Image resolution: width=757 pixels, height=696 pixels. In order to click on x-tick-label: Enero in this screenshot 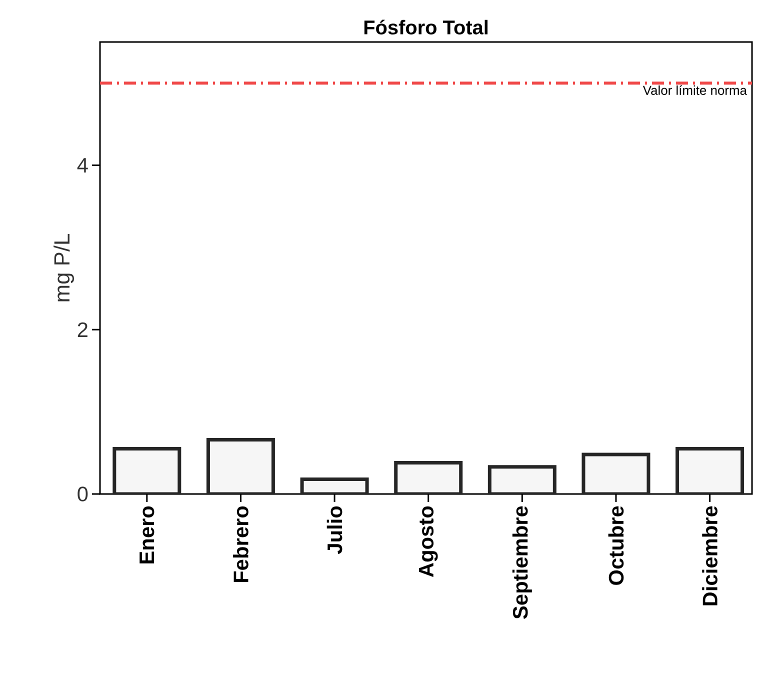, I will do `click(147, 535)`.